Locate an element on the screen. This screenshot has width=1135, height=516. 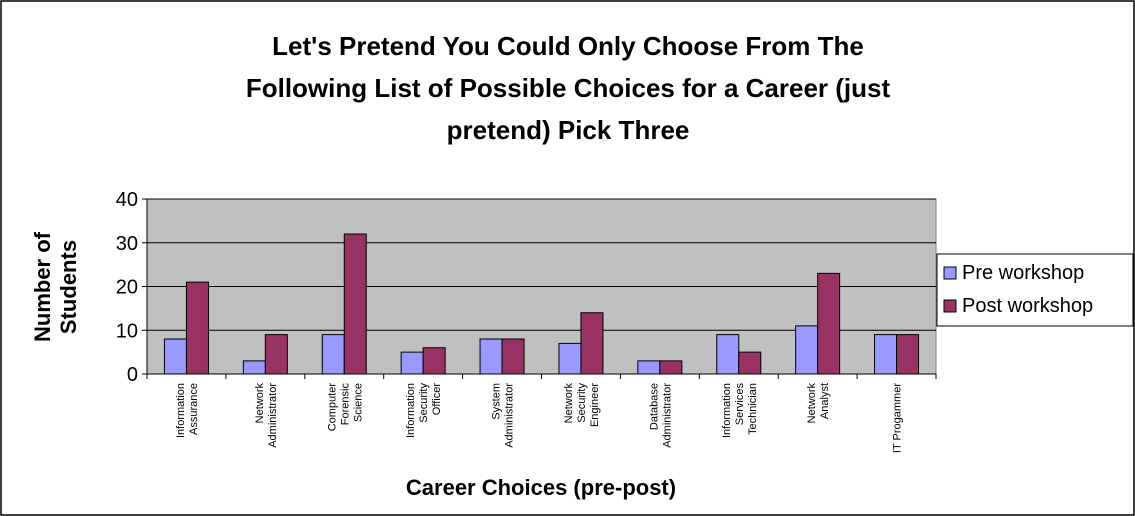
chart-title-line-3: pretend) Pick Three is located at coordinates (568, 130).